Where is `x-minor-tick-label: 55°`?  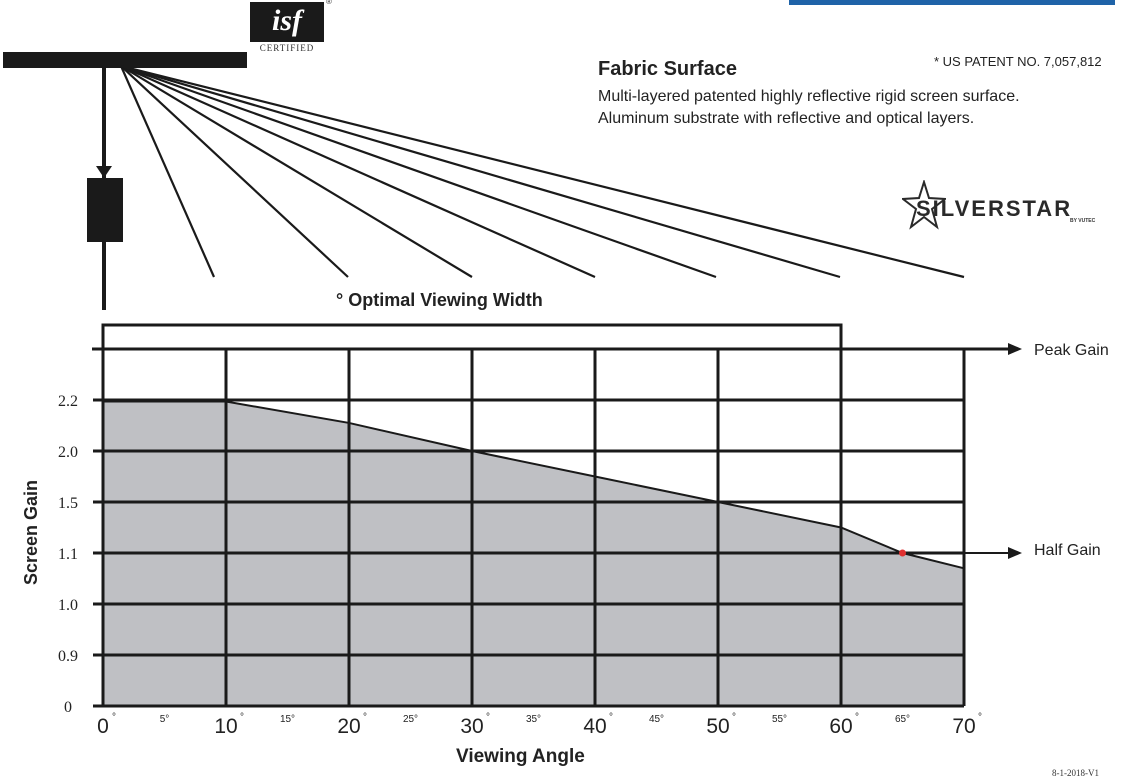
x-minor-tick-label: 55° is located at coordinates (779, 719).